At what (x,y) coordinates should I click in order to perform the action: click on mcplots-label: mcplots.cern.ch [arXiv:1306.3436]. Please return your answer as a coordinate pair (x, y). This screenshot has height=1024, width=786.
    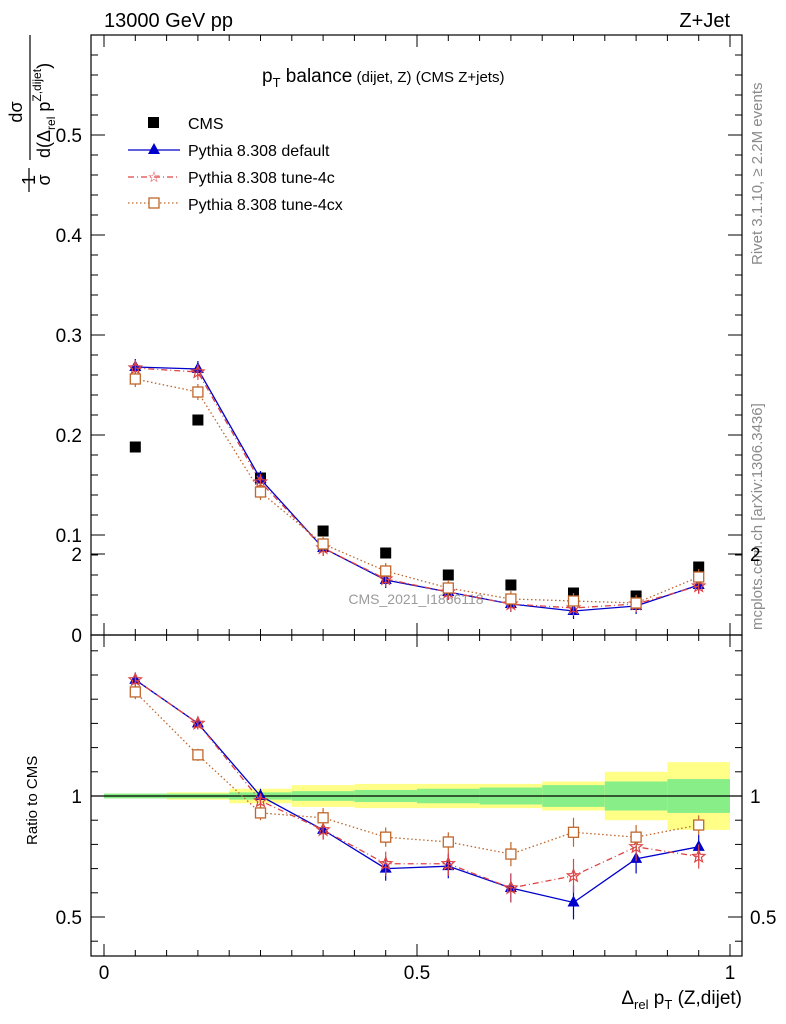
    Looking at the image, I should click on (757, 516).